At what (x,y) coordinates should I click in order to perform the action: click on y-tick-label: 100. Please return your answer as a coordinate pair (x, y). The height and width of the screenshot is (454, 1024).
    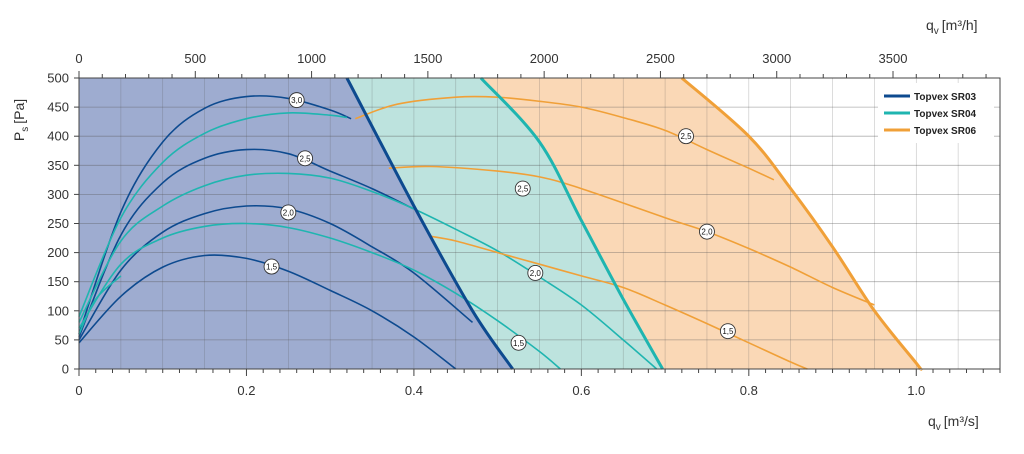
    Looking at the image, I should click on (58, 310).